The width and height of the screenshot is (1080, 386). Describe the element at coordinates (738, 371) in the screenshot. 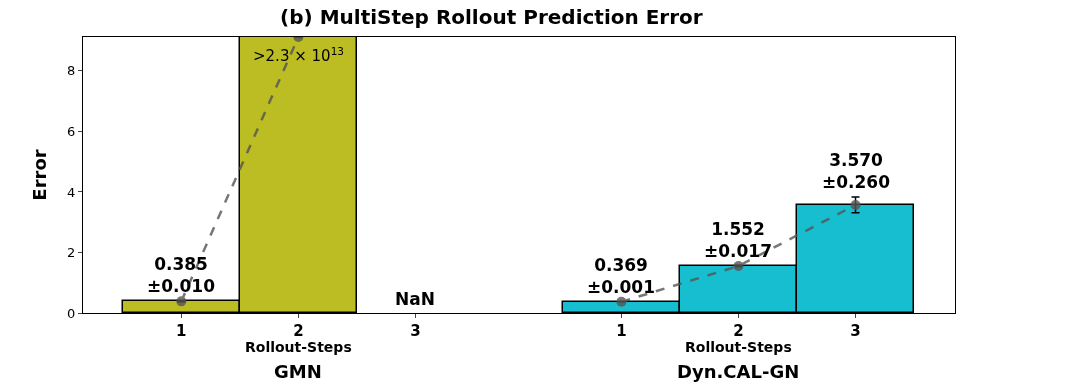

I see `text: Dyn.CAL-GN` at that location.